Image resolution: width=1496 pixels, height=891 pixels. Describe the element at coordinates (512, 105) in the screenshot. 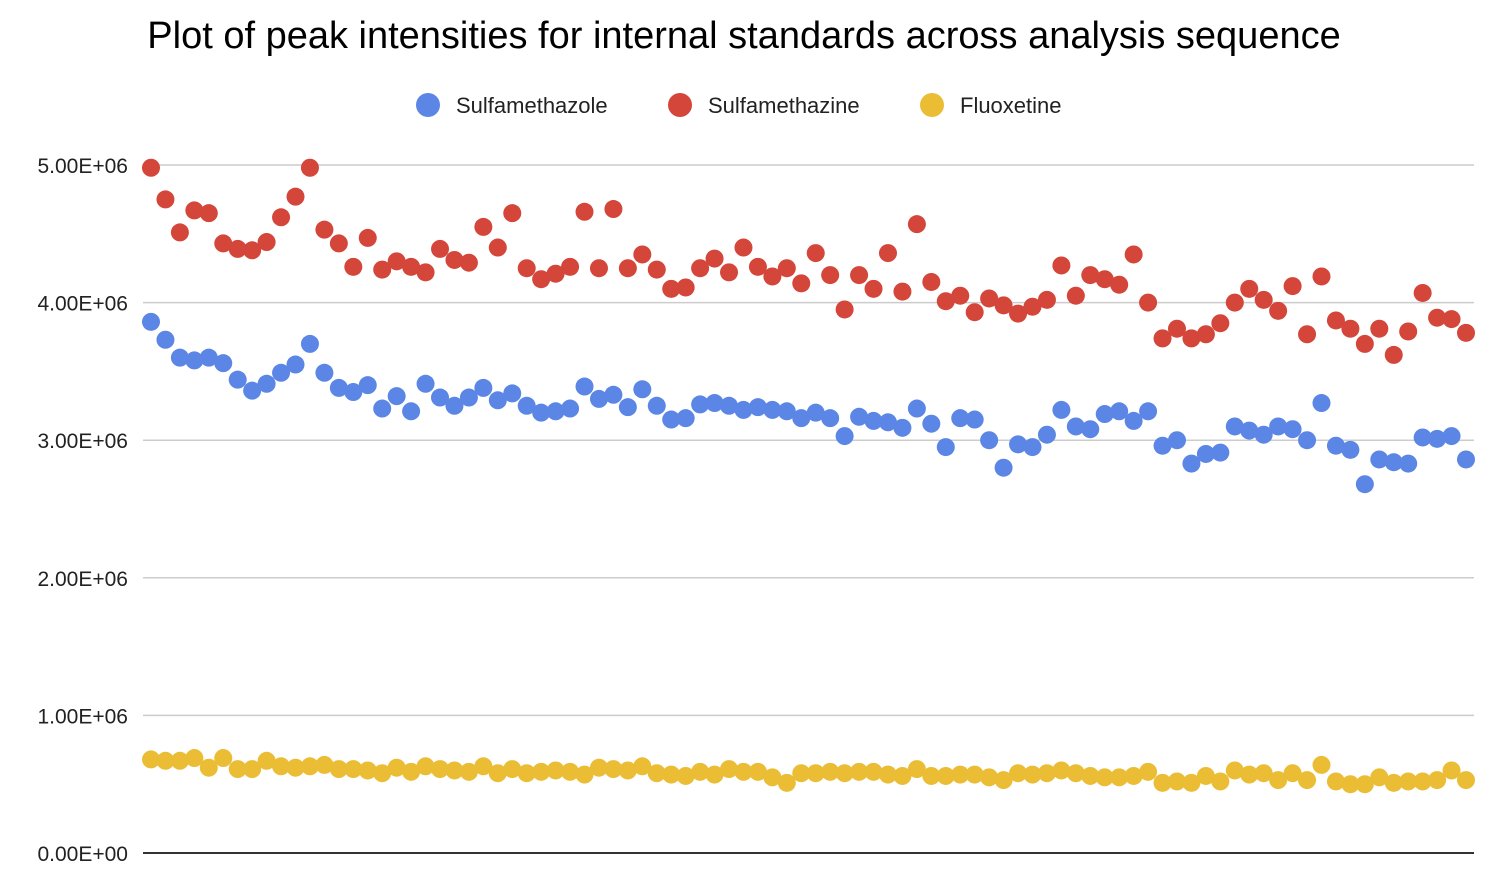

I see `legend-item: Sulfamethazole` at that location.